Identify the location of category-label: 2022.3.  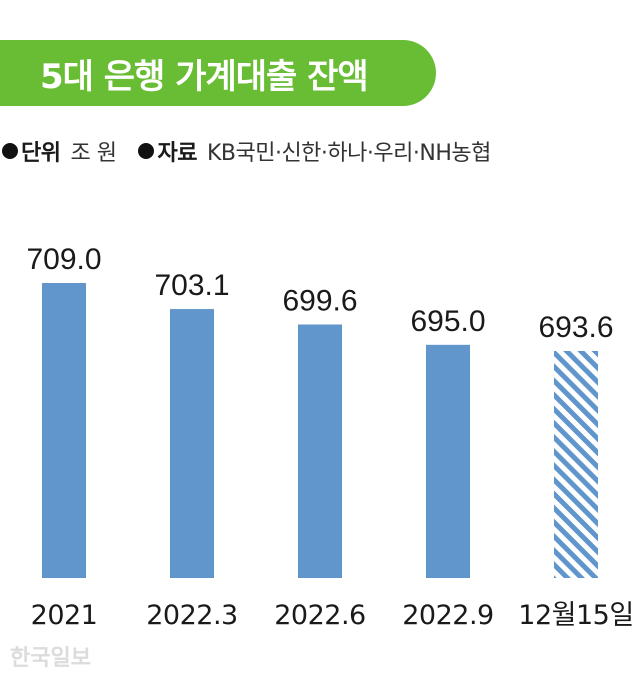
(191, 615).